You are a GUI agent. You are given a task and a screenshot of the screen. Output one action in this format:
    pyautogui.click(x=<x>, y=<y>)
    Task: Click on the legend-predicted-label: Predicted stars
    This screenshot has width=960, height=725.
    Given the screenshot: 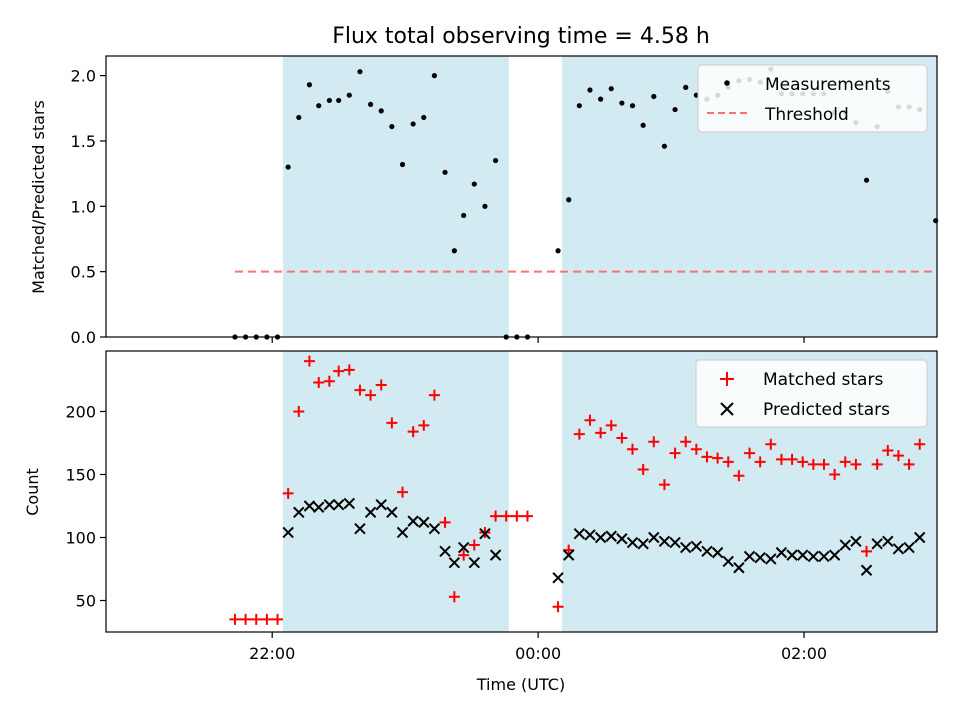 What is the action you would take?
    pyautogui.click(x=826, y=410)
    